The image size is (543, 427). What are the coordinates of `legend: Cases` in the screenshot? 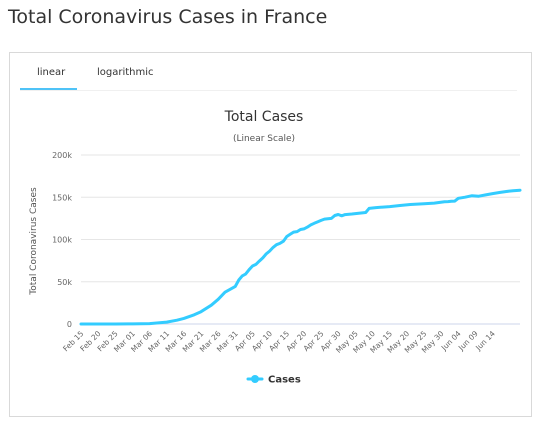 It's located at (273, 380).